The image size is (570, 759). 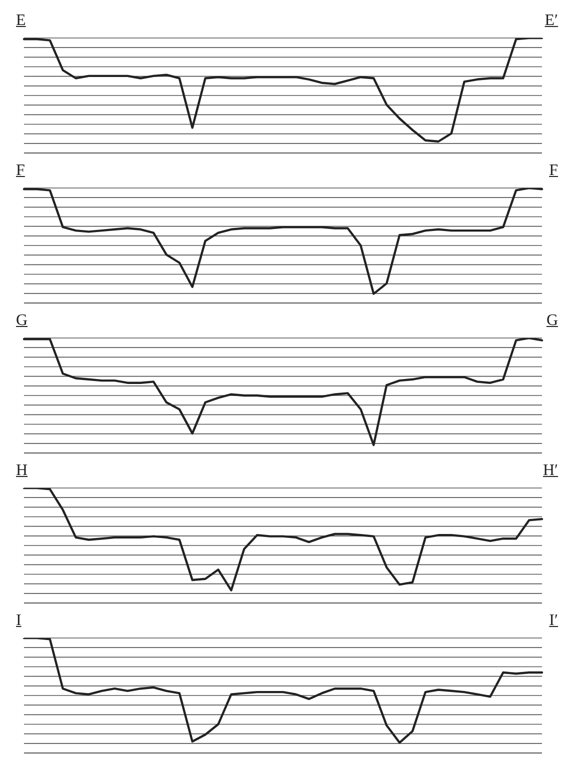 What do you see at coordinates (19, 621) in the screenshot?
I see `text: I` at bounding box center [19, 621].